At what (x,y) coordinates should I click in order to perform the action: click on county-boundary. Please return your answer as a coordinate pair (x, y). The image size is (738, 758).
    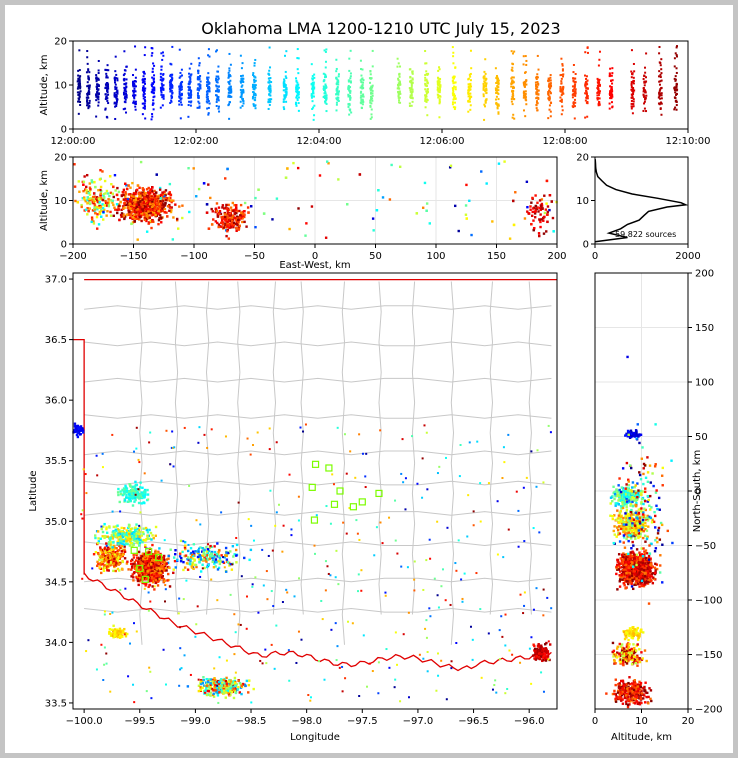
    Looking at the image, I should click on (141, 463).